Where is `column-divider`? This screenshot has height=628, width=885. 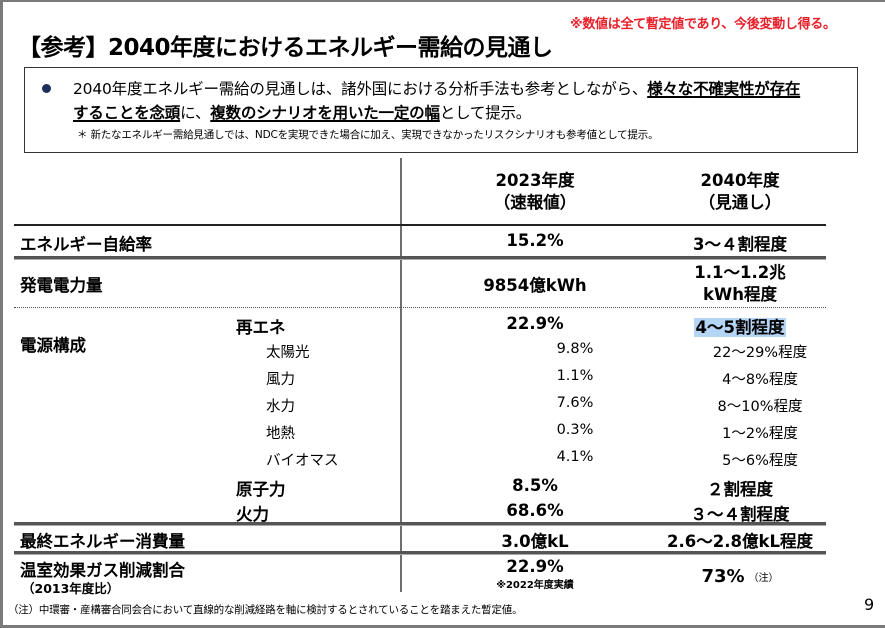
column-divider is located at coordinates (401, 375).